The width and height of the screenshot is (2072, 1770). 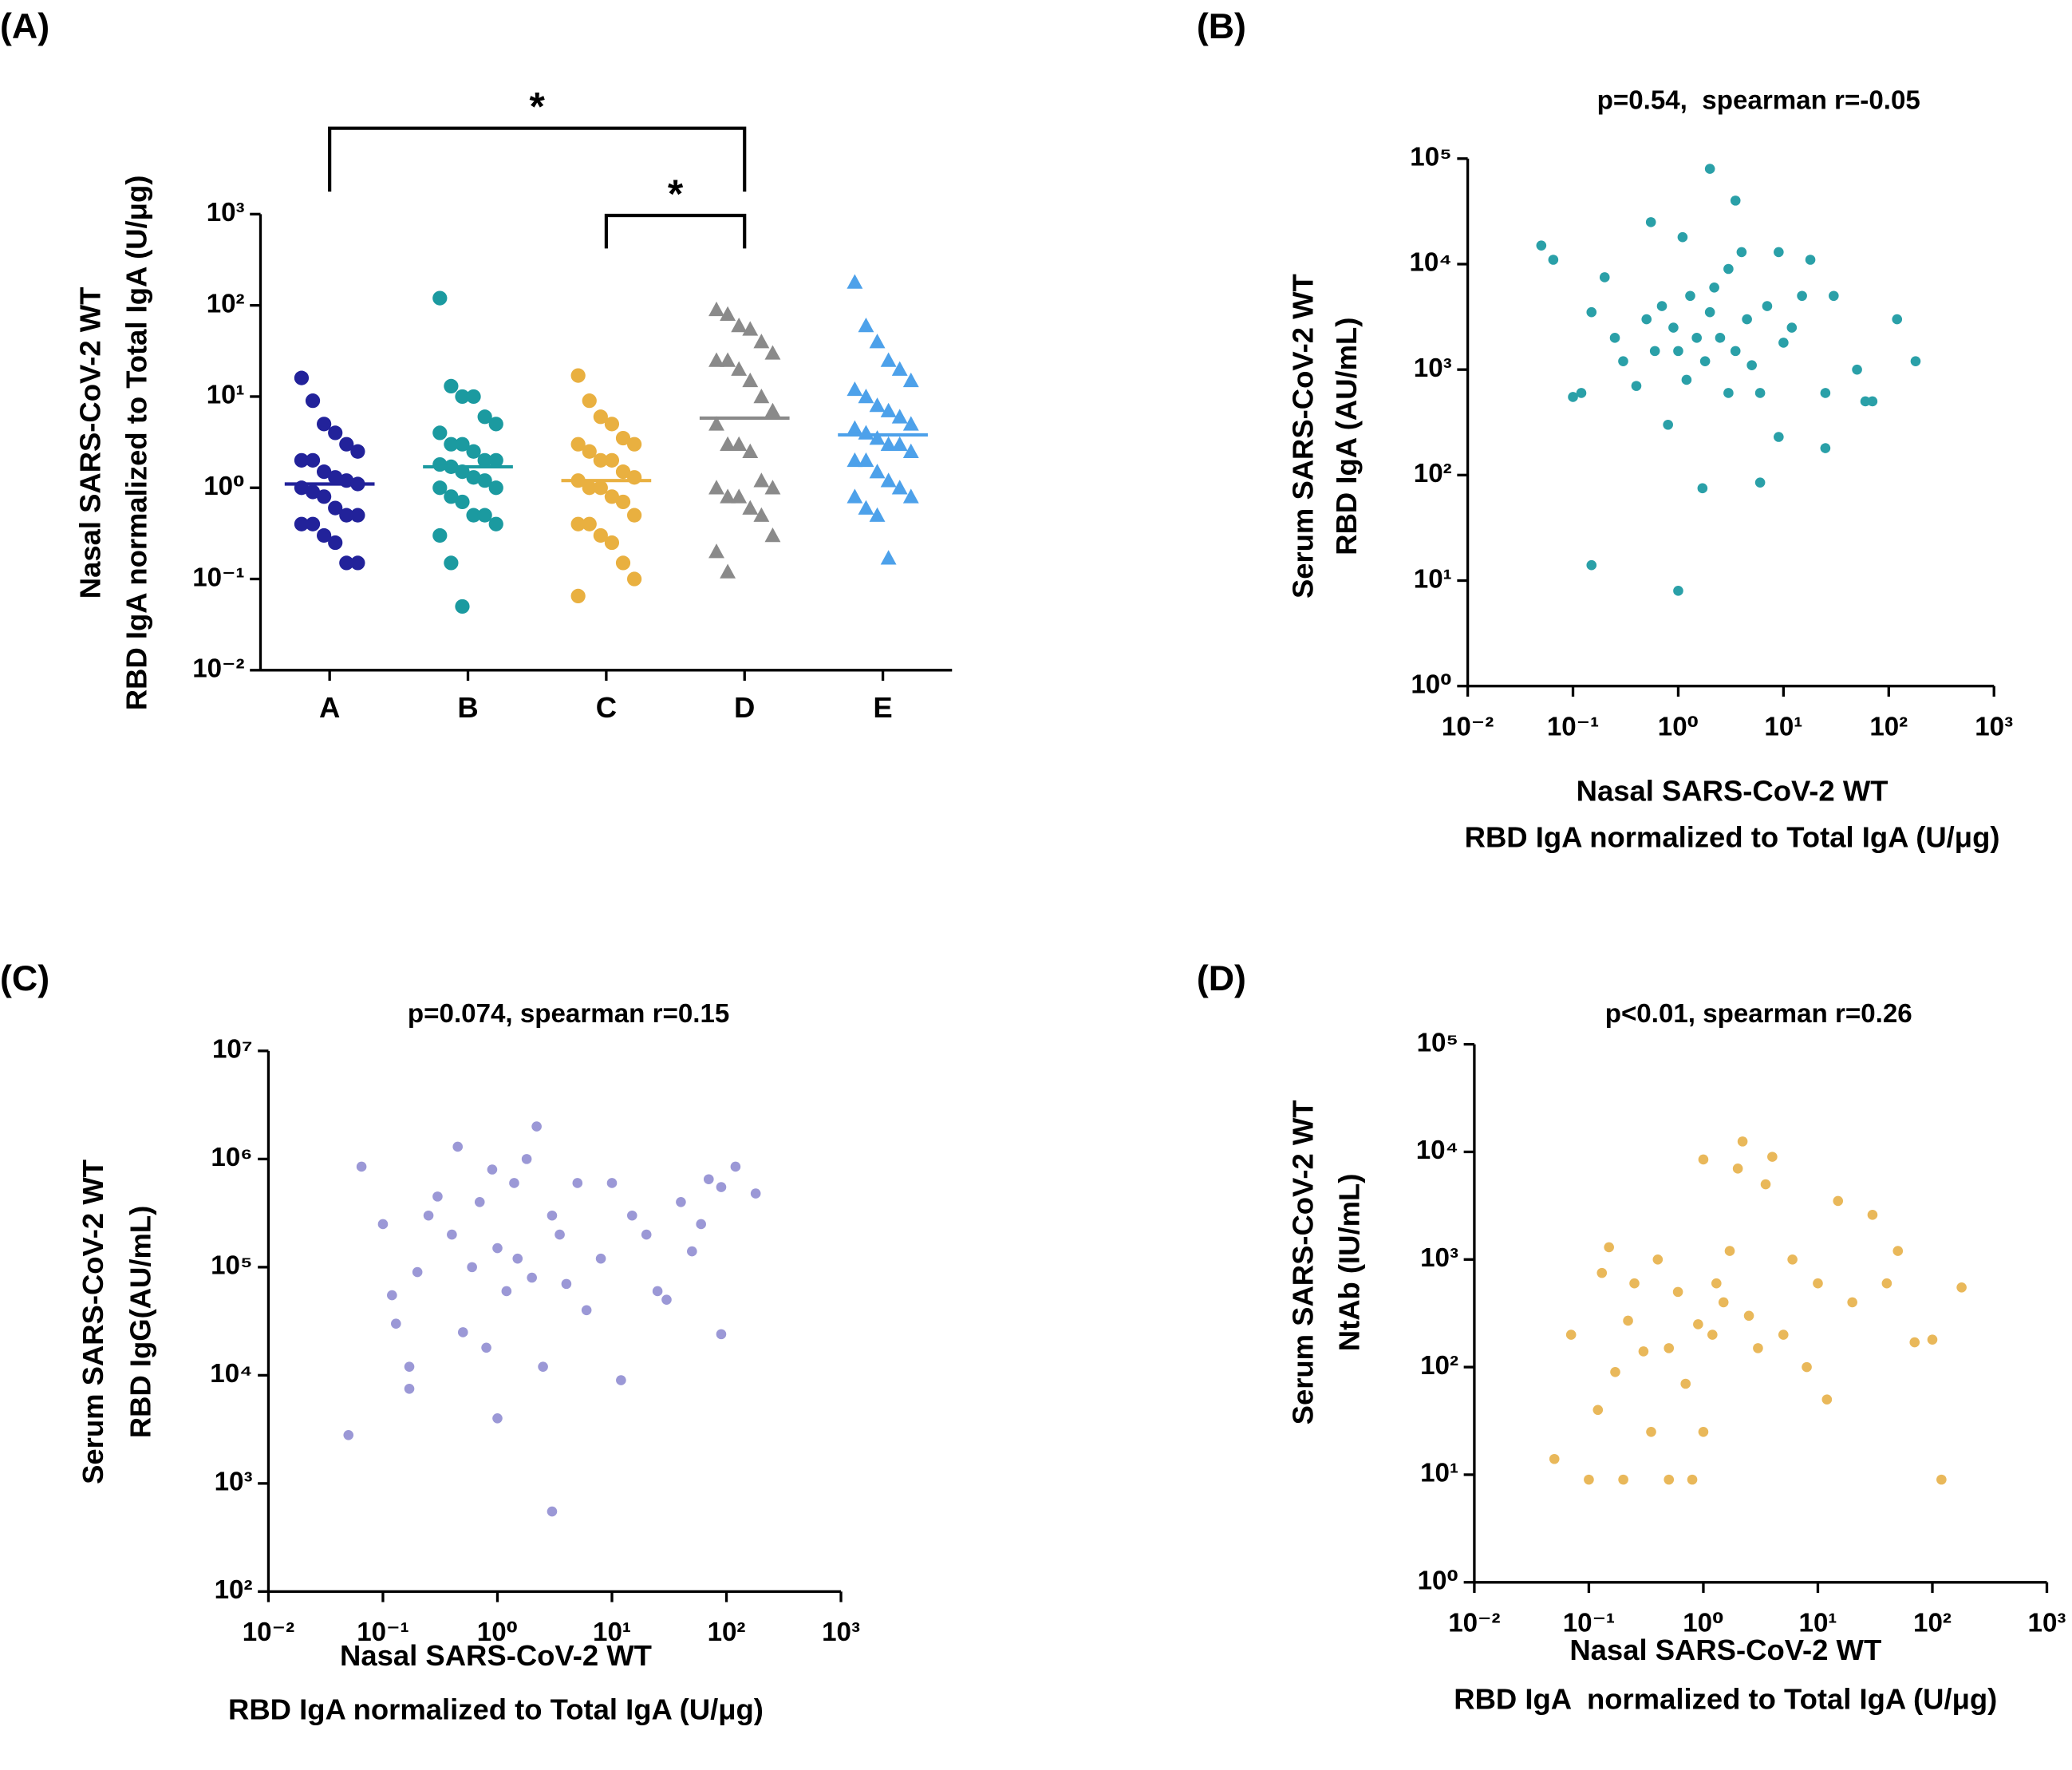 What do you see at coordinates (612, 1632) in the screenshot?
I see `x-tick-label: 10¹` at bounding box center [612, 1632].